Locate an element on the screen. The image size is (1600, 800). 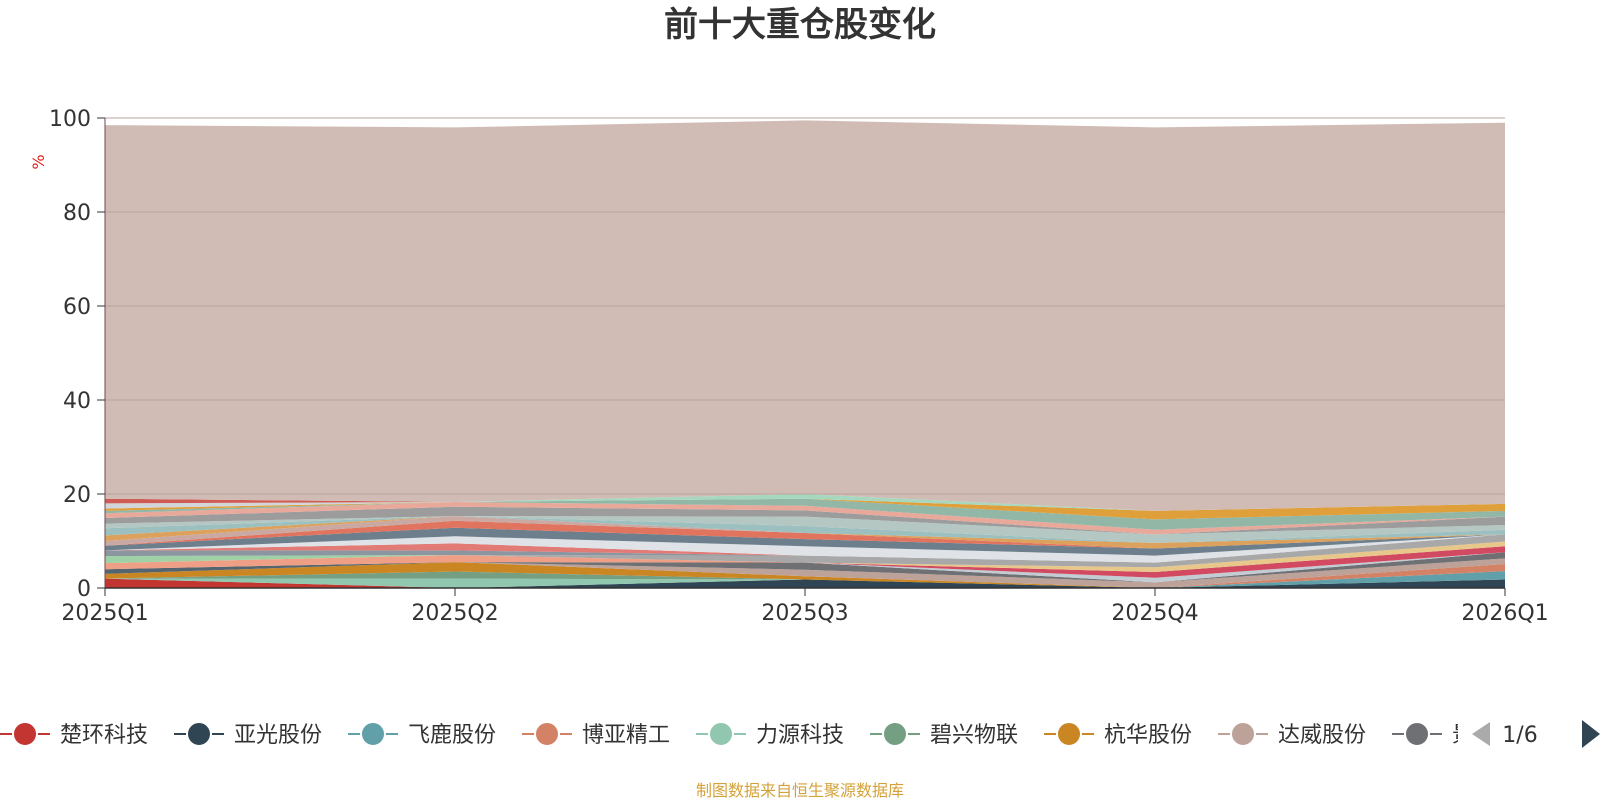
legend-next-page-icon is located at coordinates (1591, 734).